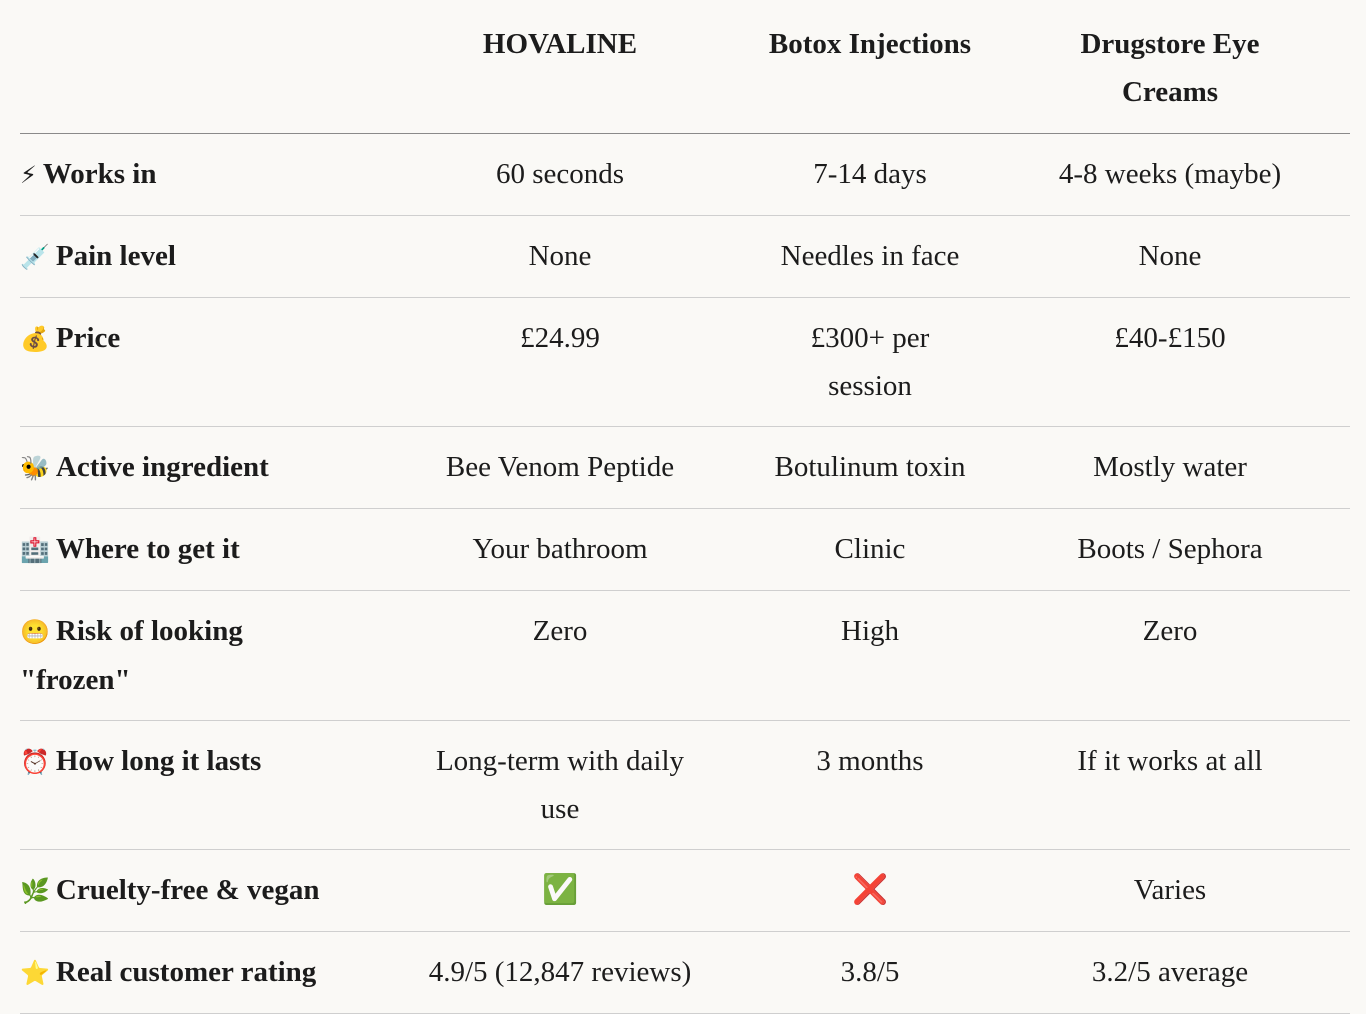 This screenshot has width=1366, height=1014. What do you see at coordinates (560, 338) in the screenshot?
I see `cell-text: £24.99` at bounding box center [560, 338].